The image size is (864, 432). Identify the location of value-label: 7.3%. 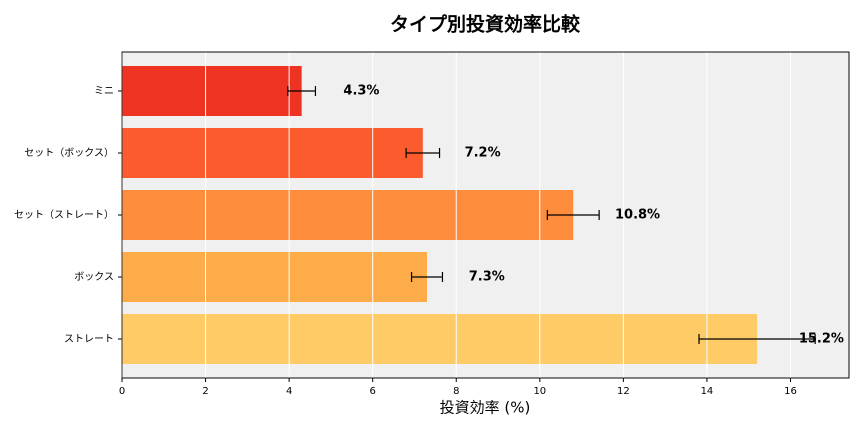
(487, 277).